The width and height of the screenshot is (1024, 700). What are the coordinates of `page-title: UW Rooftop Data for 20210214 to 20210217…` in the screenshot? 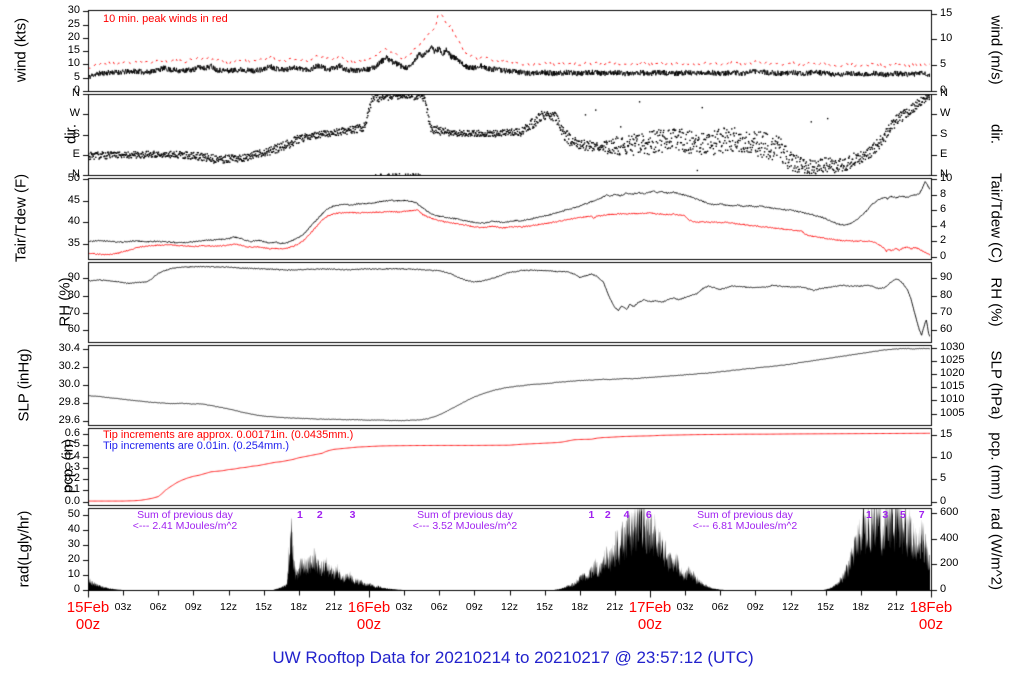 It's located at (513, 657).